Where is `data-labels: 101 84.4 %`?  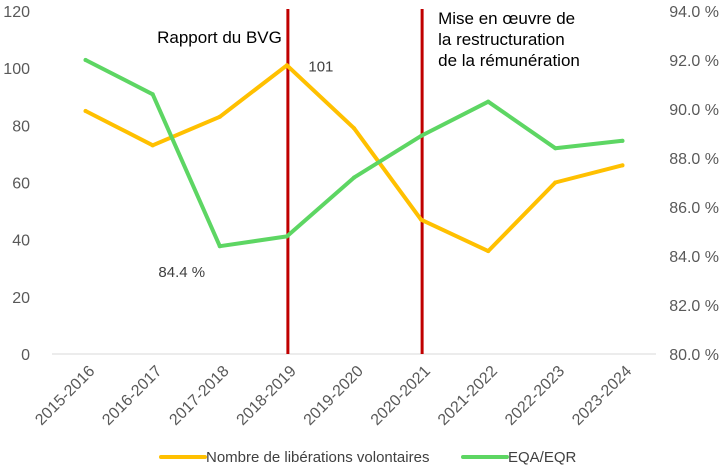 data-labels: 101 84.4 % is located at coordinates (245, 169).